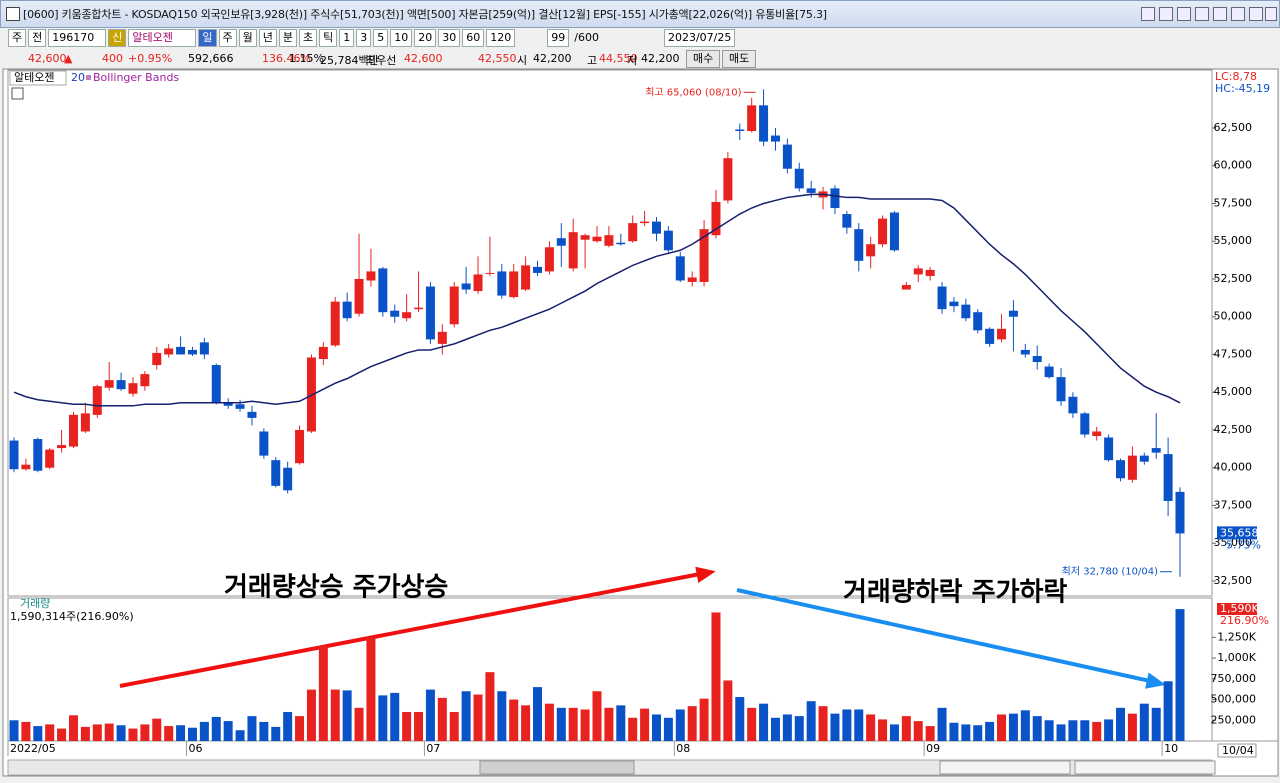  What do you see at coordinates (88, 77) in the screenshot?
I see `legend-swatch` at bounding box center [88, 77].